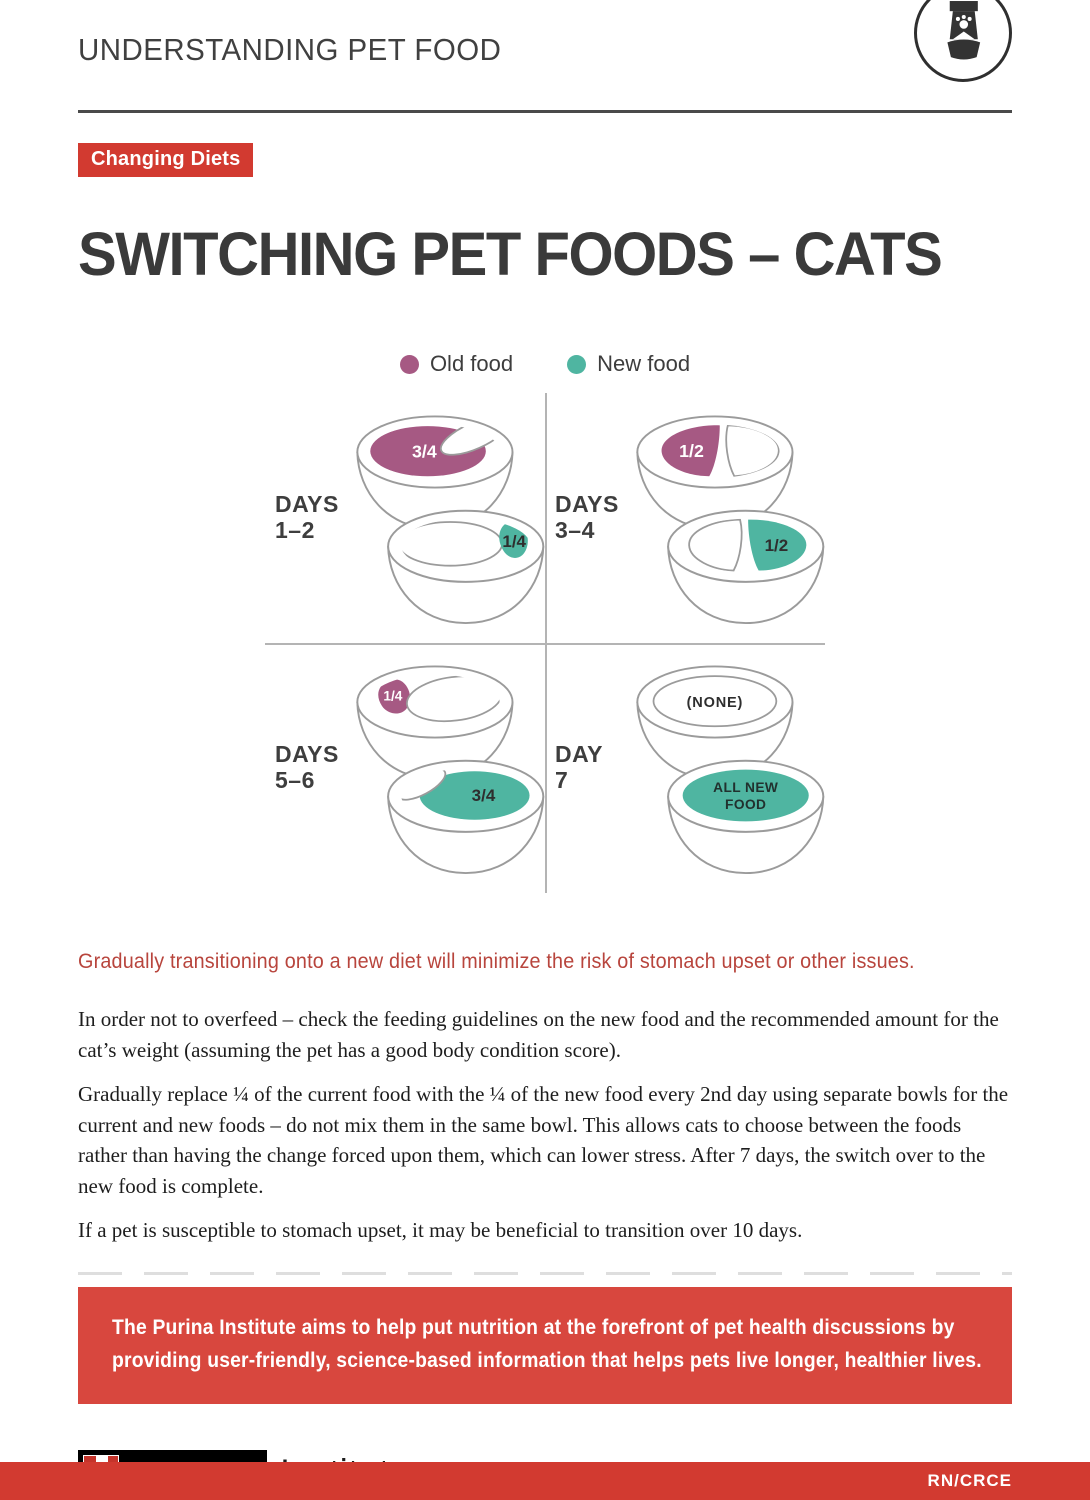  I want to click on bowls-day-7: (NONE) ALL NEW FOOD, so click(730, 769).